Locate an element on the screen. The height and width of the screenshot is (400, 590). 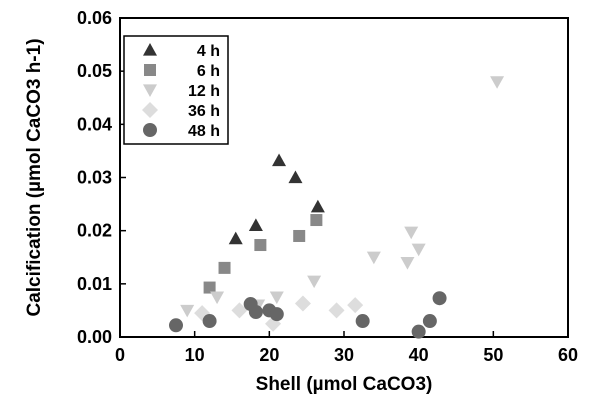
x-tick-label: 60 is located at coordinates (568, 355).